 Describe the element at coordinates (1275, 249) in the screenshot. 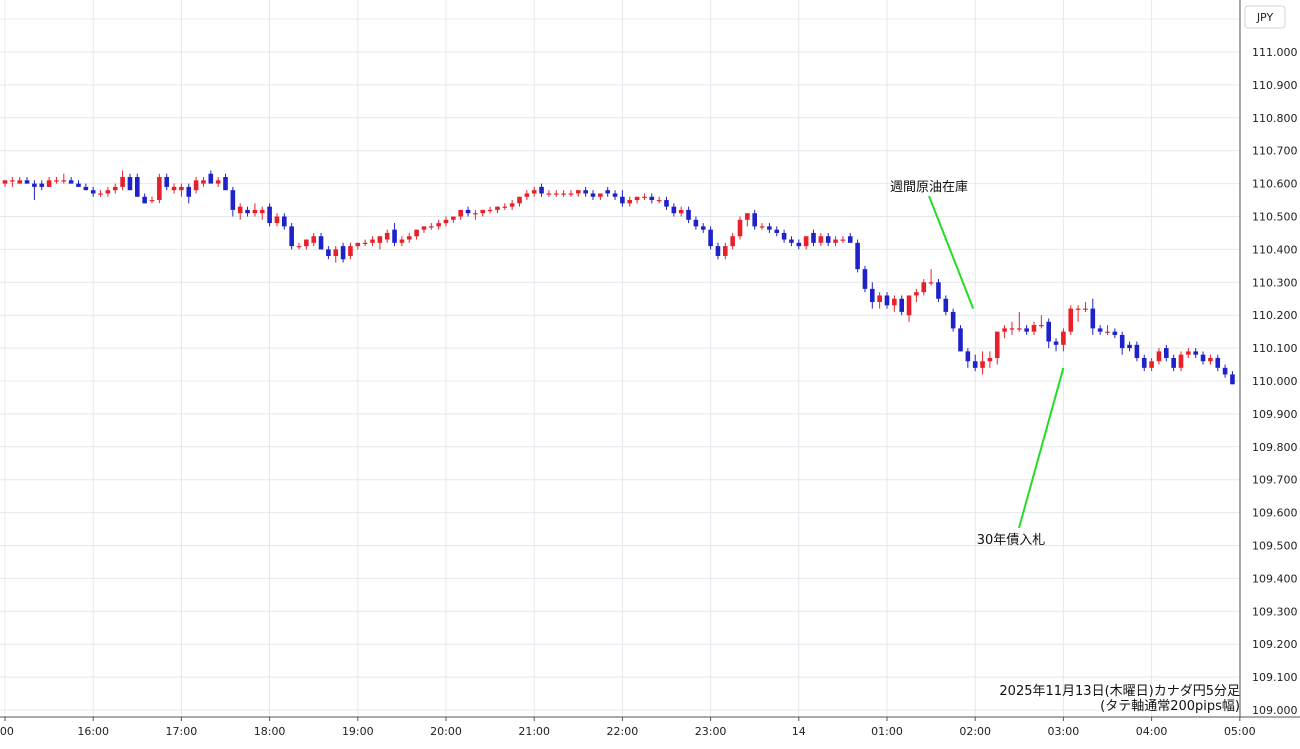

I see `y-tick-label: 110.400` at that location.